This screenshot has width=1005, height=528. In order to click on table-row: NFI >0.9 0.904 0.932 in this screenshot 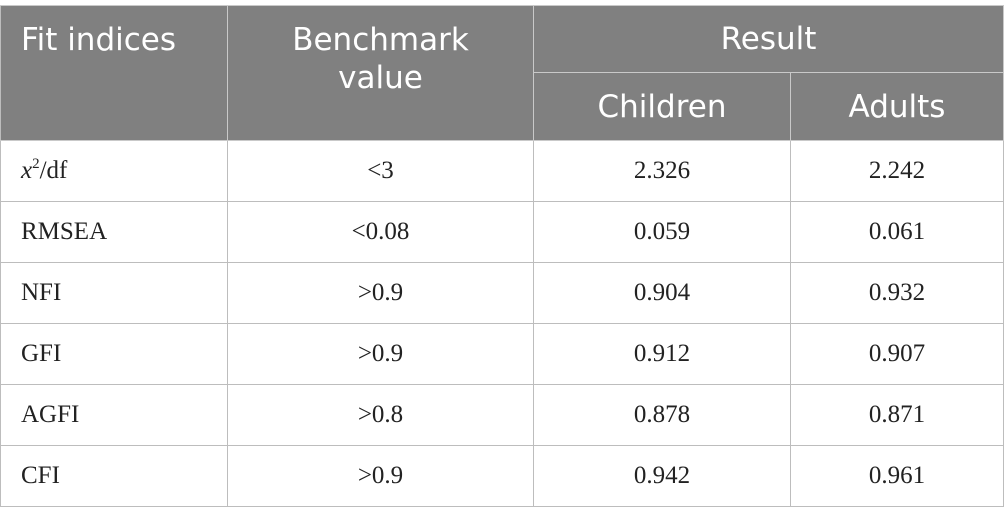, I will do `click(502, 293)`.